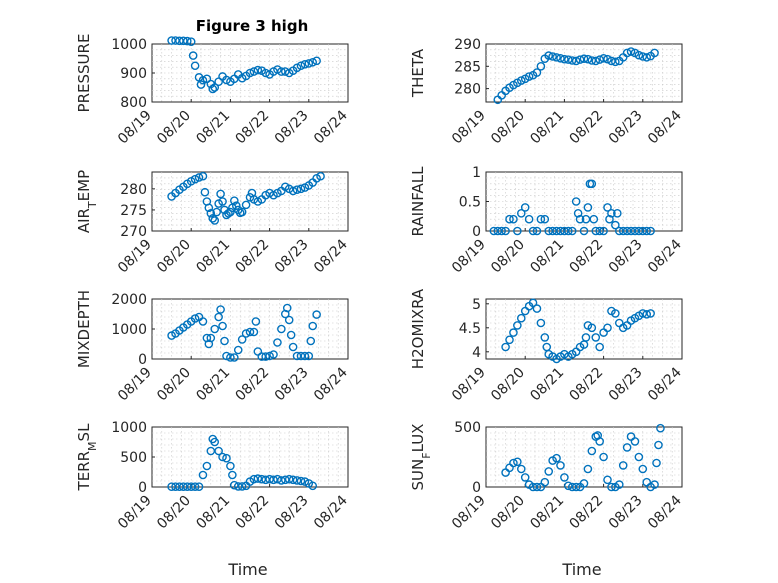 The width and height of the screenshot is (778, 583). Describe the element at coordinates (84, 73) in the screenshot. I see `y-axis-label: PRESSURE` at that location.